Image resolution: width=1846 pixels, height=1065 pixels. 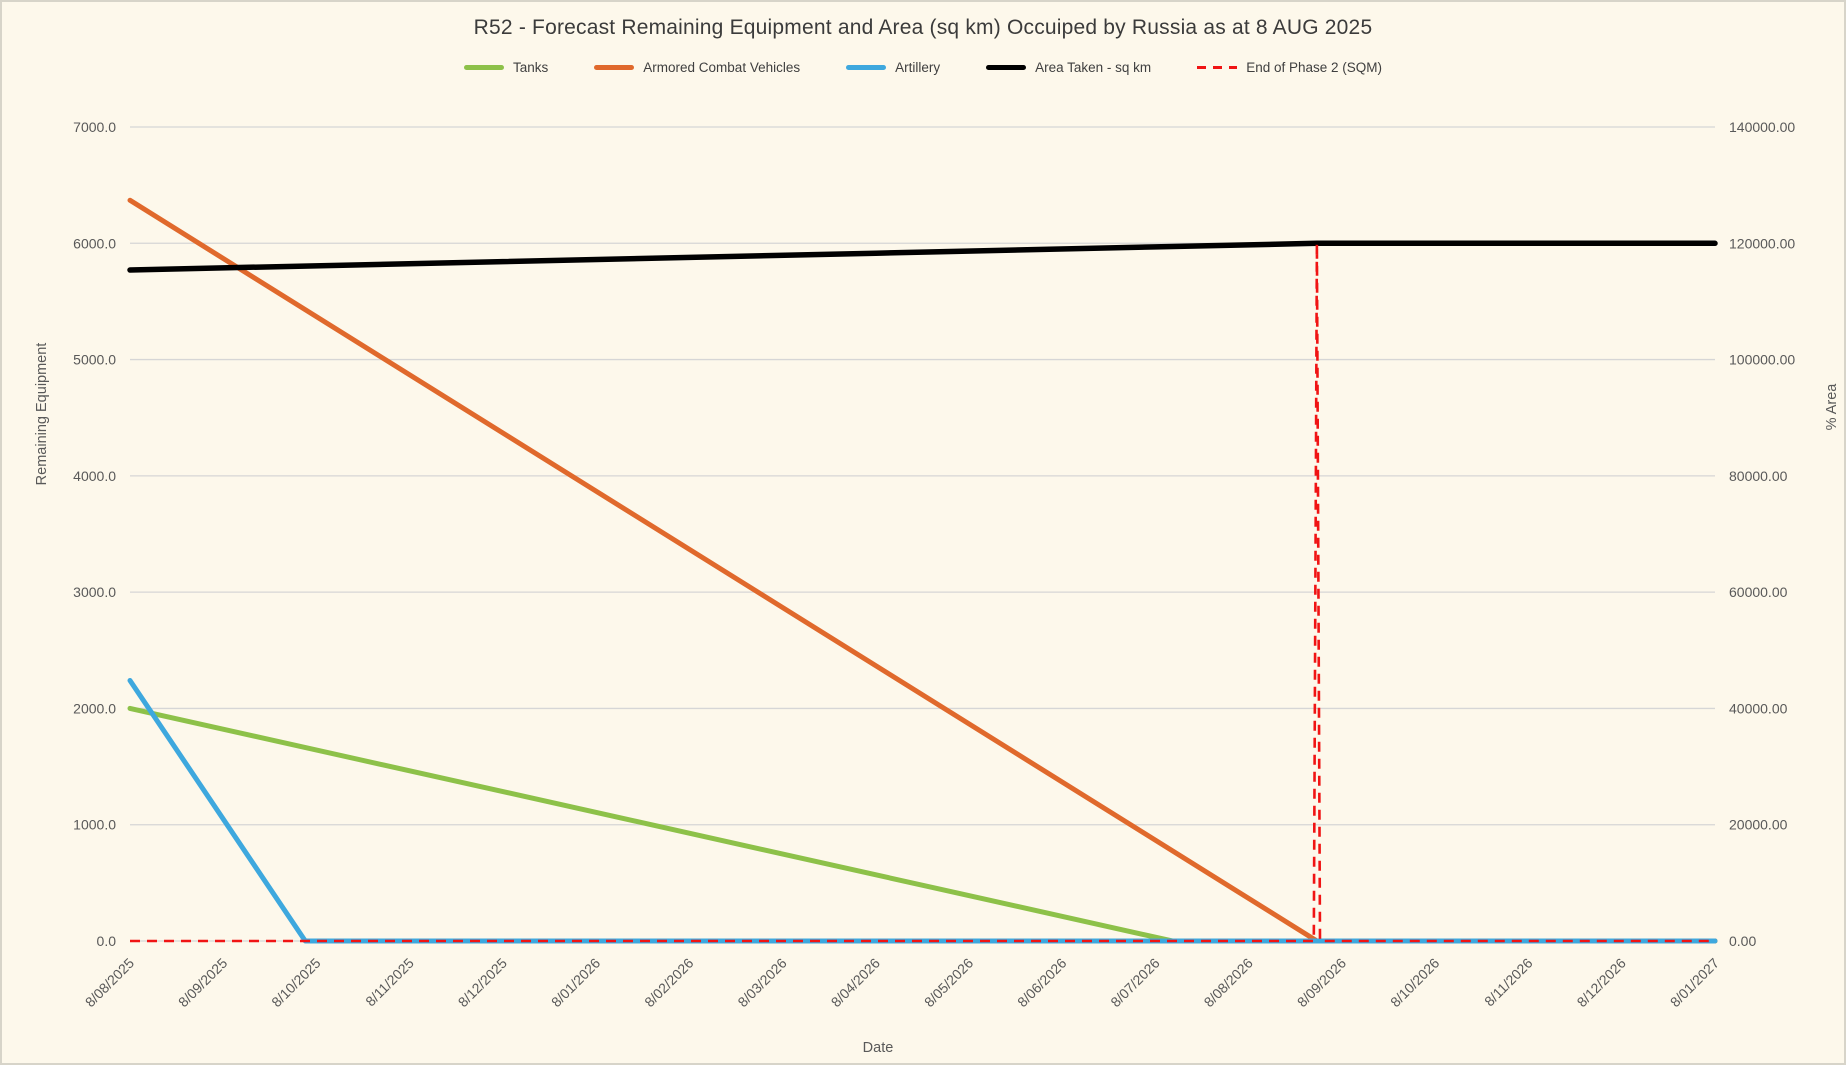 What do you see at coordinates (94, 360) in the screenshot?
I see `y-tick-label-left: 5000.0` at bounding box center [94, 360].